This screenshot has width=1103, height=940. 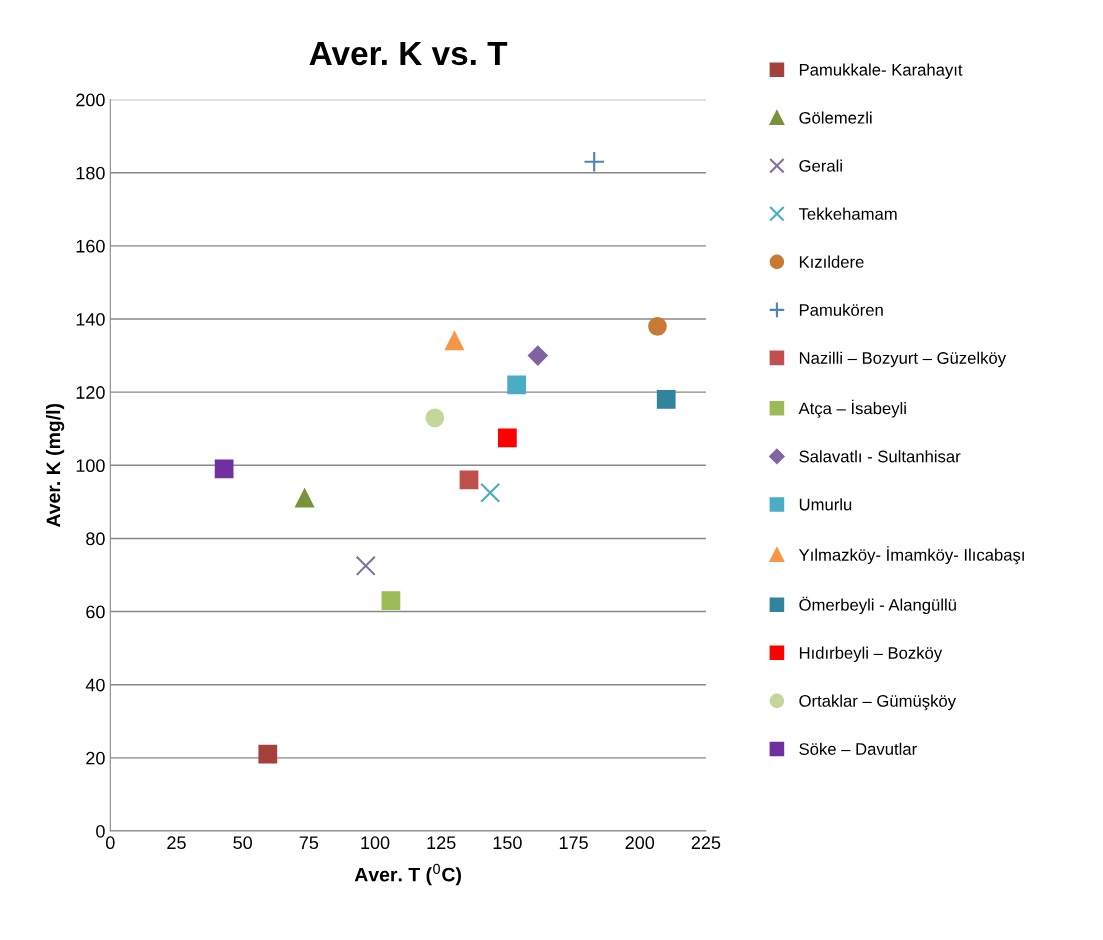 What do you see at coordinates (877, 702) in the screenshot?
I see `legend-label: Ortaklar – Gümüşköy` at bounding box center [877, 702].